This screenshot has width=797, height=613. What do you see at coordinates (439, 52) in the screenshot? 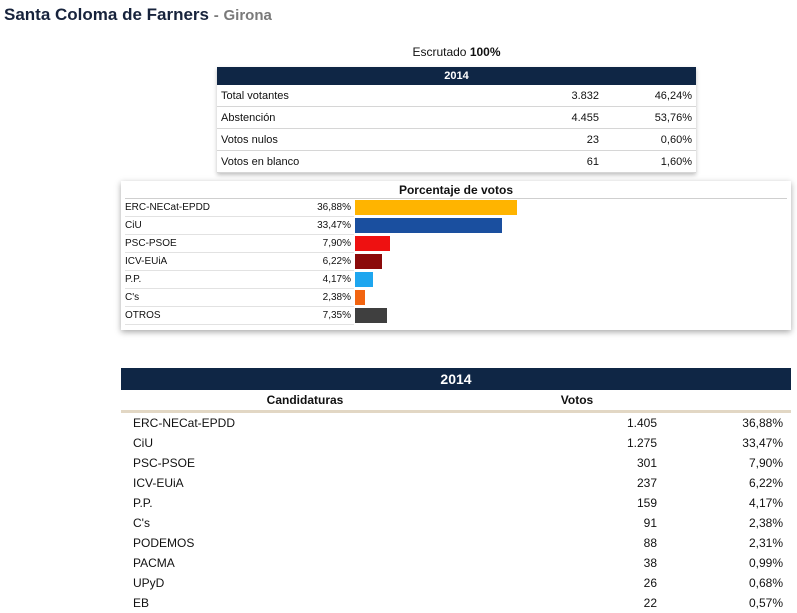
I see `escrutado-label: Escrutado` at bounding box center [439, 52].